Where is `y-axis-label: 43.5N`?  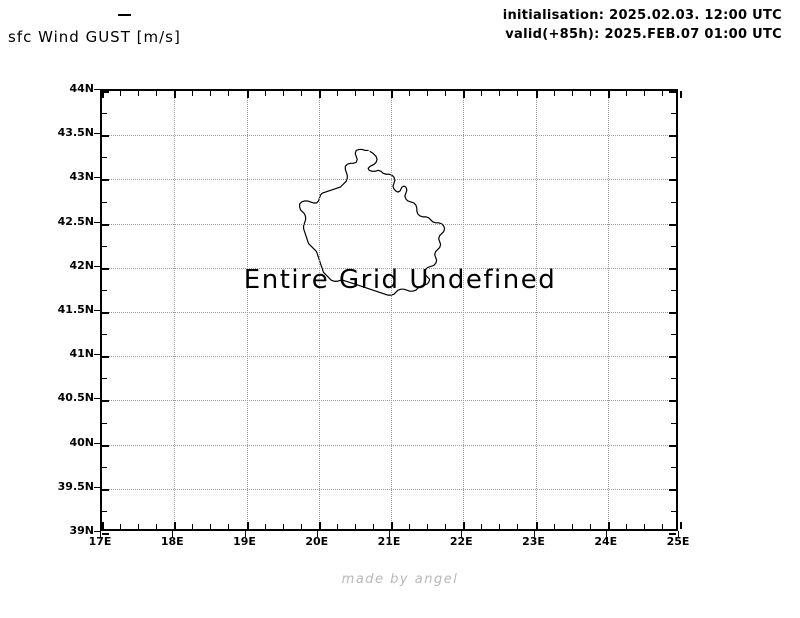 y-axis-label: 43.5N is located at coordinates (75, 133).